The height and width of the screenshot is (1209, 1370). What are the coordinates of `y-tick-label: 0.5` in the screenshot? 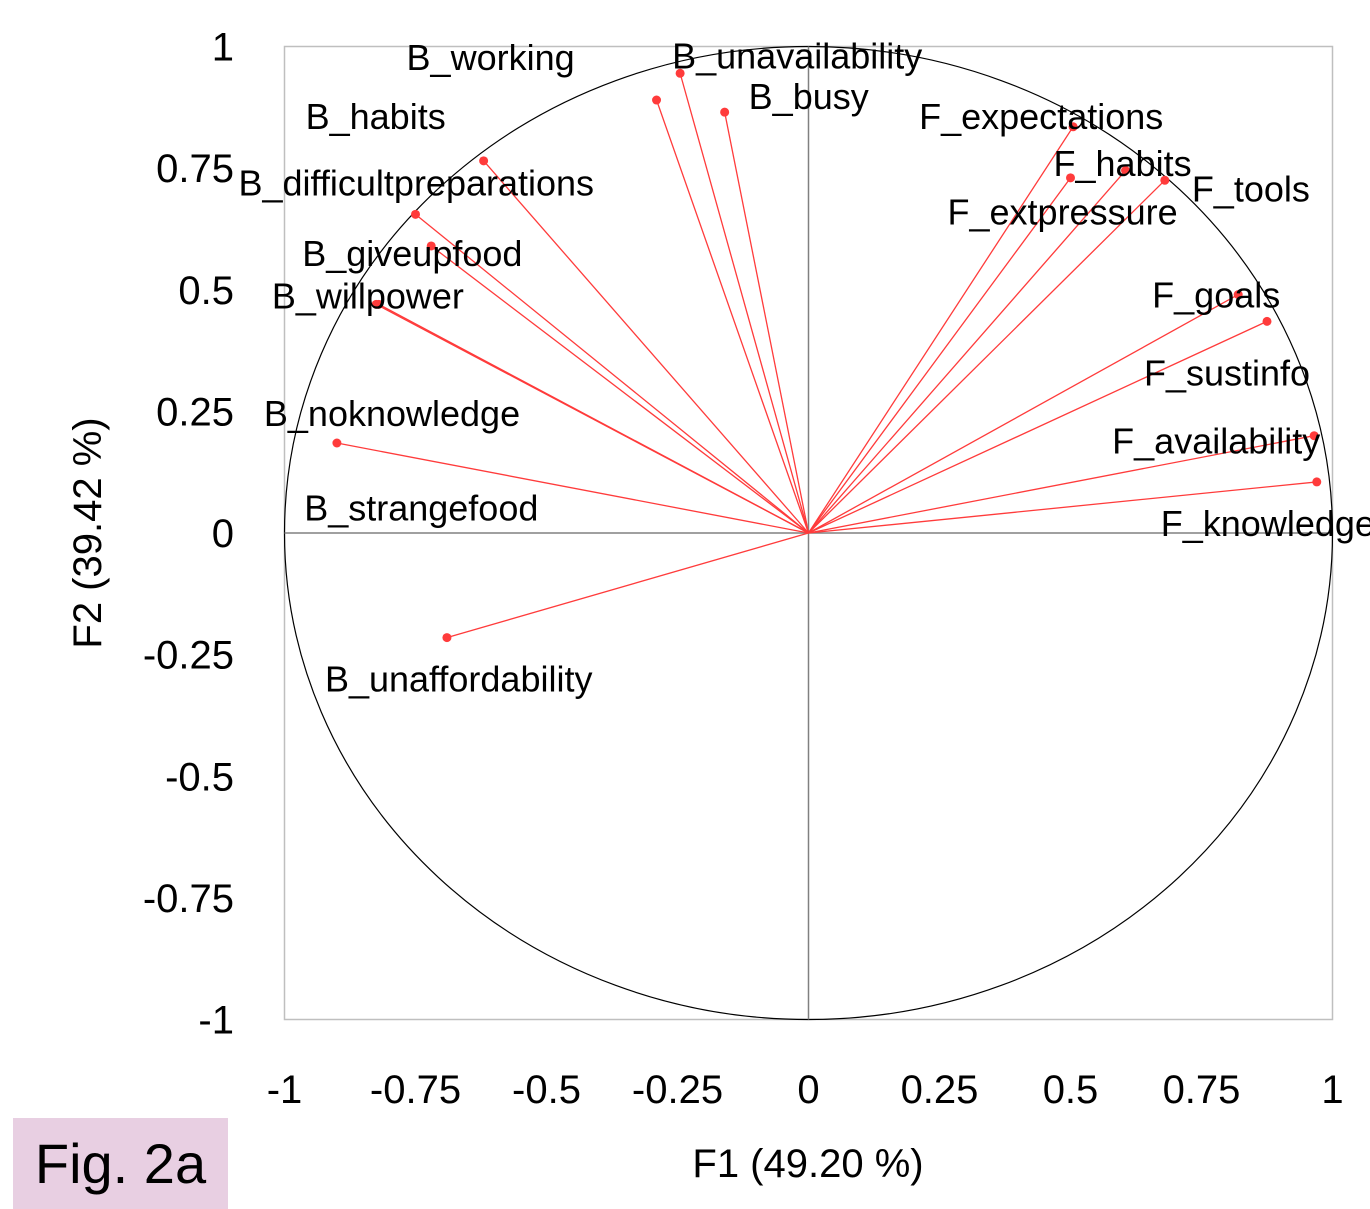 It's located at (206, 291).